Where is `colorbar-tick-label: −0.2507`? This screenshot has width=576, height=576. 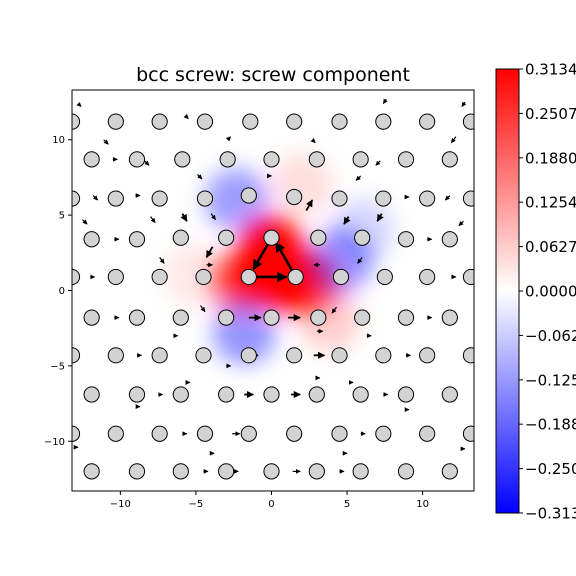 colorbar-tick-label: −0.2507 is located at coordinates (550, 469).